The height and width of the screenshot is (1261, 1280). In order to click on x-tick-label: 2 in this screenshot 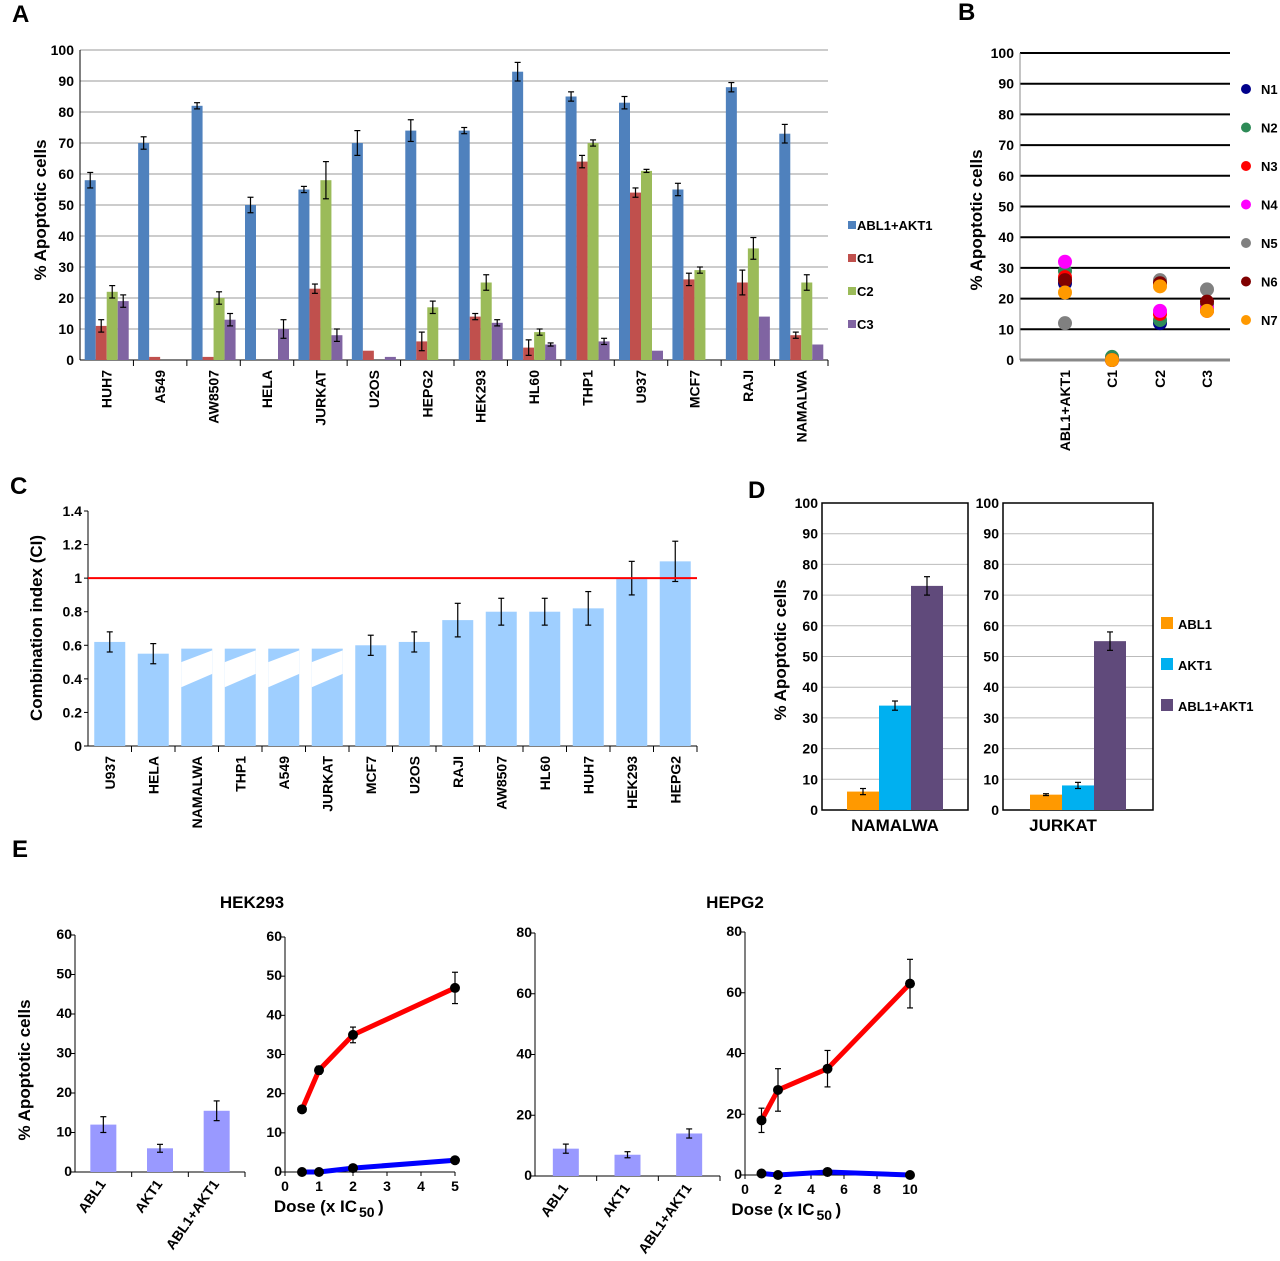, I will do `click(778, 1189)`.